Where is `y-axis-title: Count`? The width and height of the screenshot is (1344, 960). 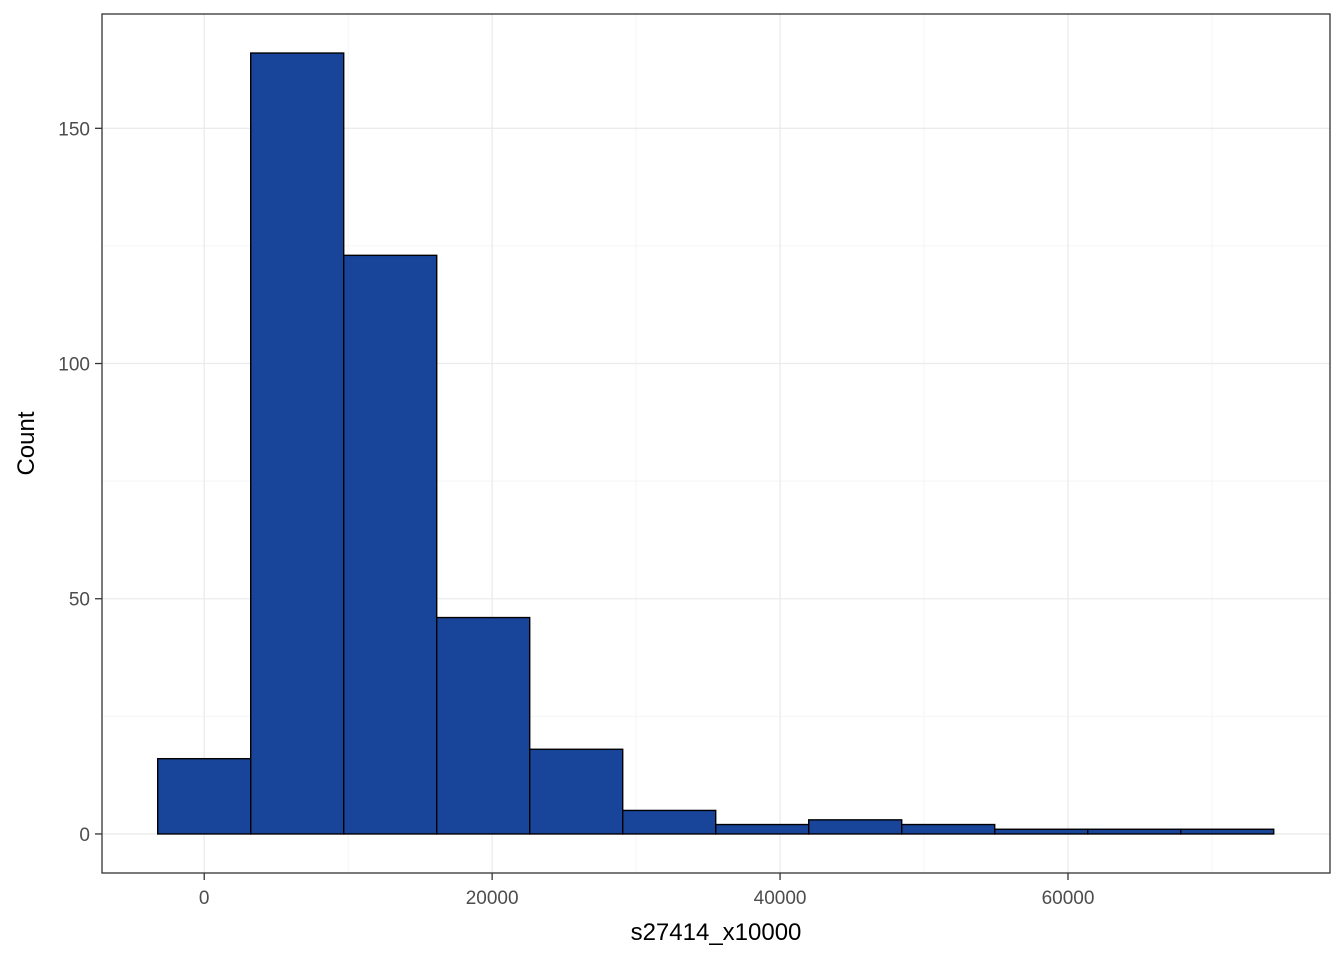 y-axis-title: Count is located at coordinates (26, 443).